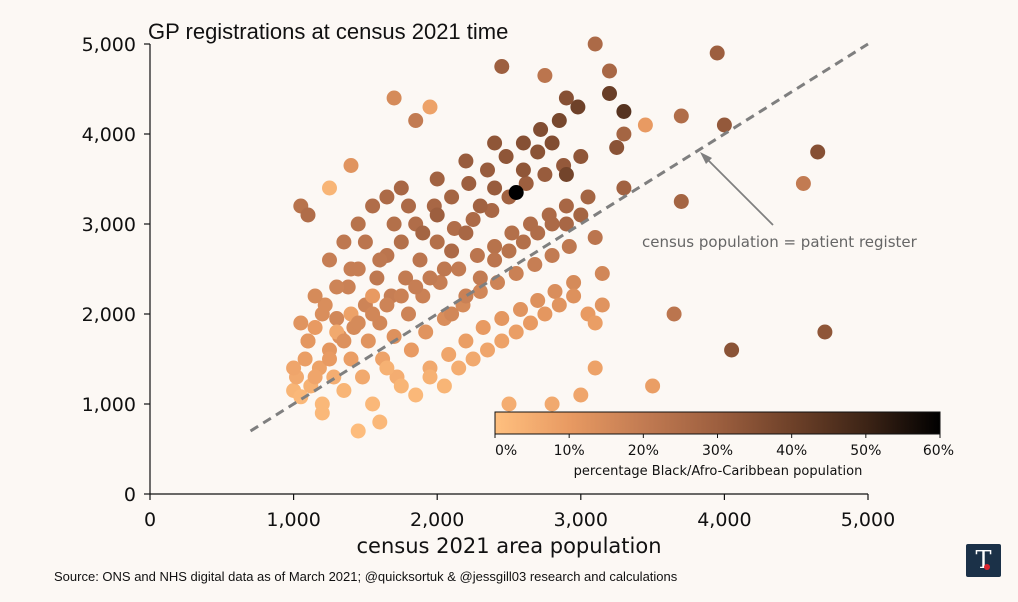 This screenshot has width=1018, height=602. Describe the element at coordinates (724, 520) in the screenshot. I see `x-tick-label: 4,000` at that location.